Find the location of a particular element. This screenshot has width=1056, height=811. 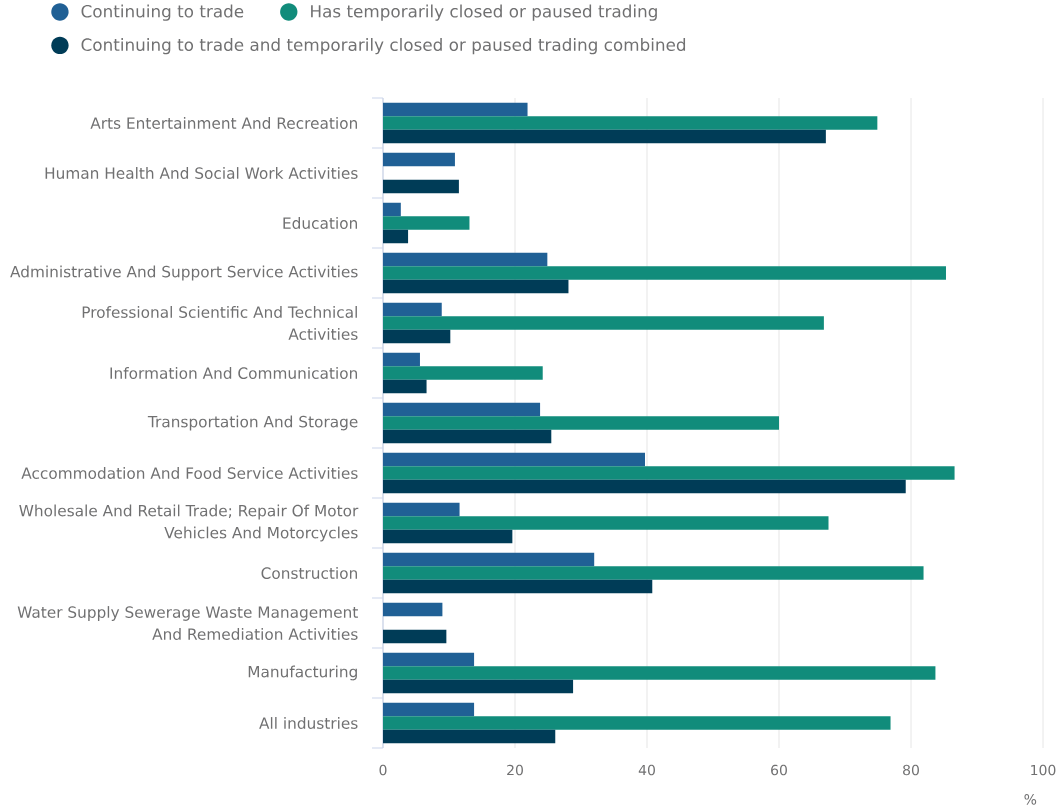

y-tick-label: All industries is located at coordinates (308, 723).